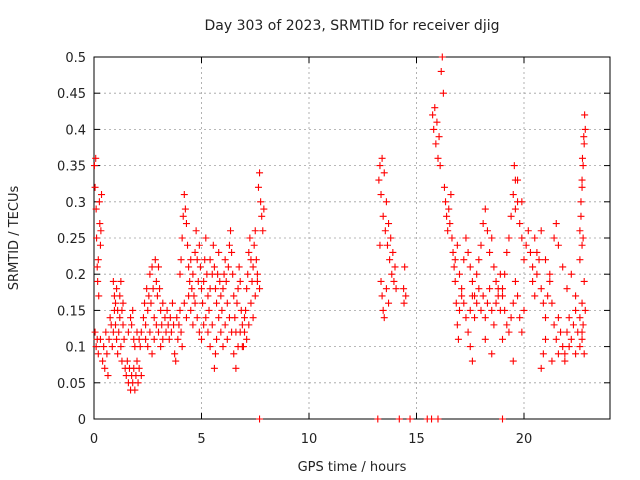  I want to click on x-tick-label: 20, so click(524, 439).